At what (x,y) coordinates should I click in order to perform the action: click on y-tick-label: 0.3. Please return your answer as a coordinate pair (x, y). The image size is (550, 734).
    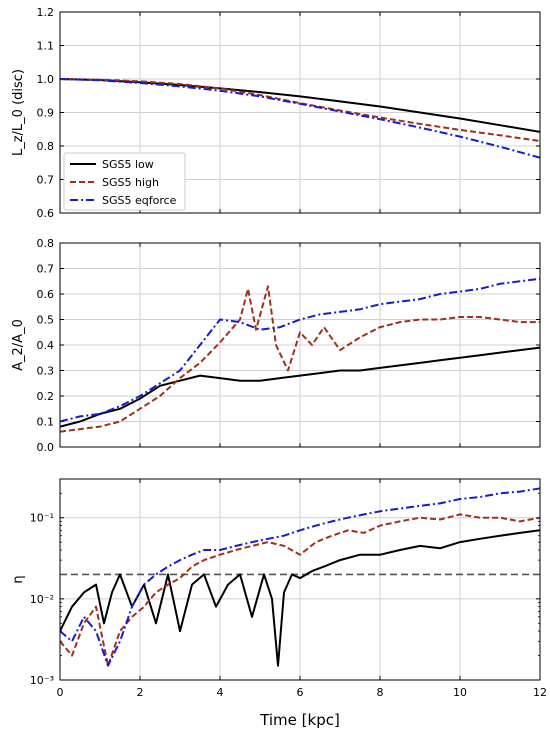
    Looking at the image, I should click on (46, 371).